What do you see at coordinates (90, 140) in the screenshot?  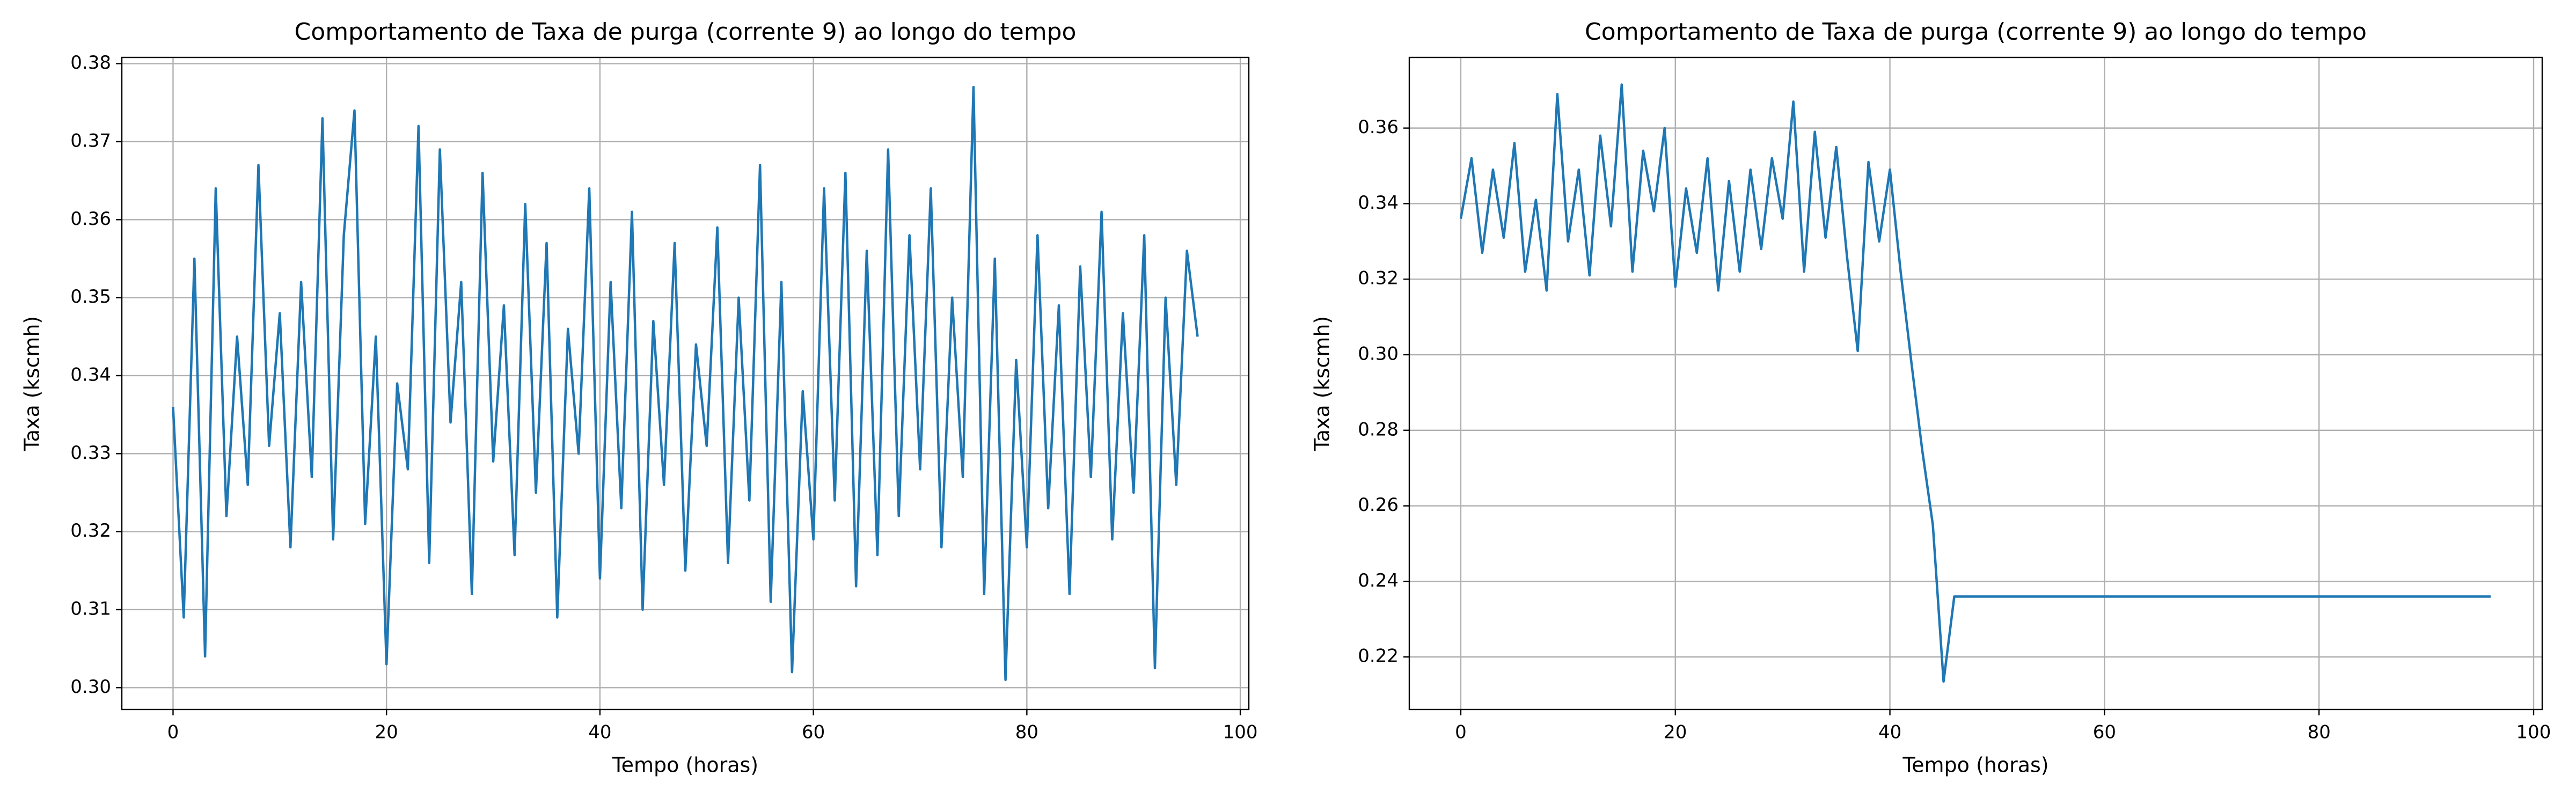 I see `y-tick-label: 0.37` at bounding box center [90, 140].